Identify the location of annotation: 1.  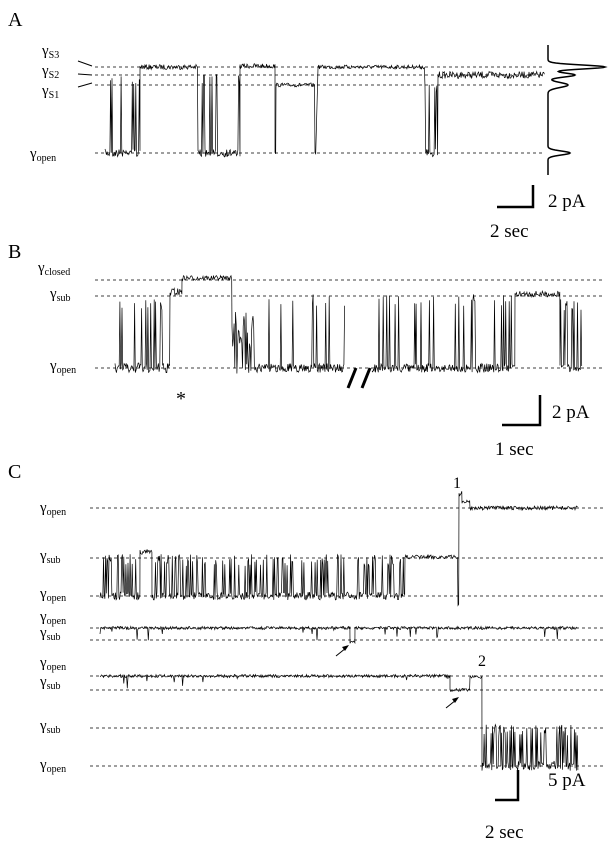
(457, 483).